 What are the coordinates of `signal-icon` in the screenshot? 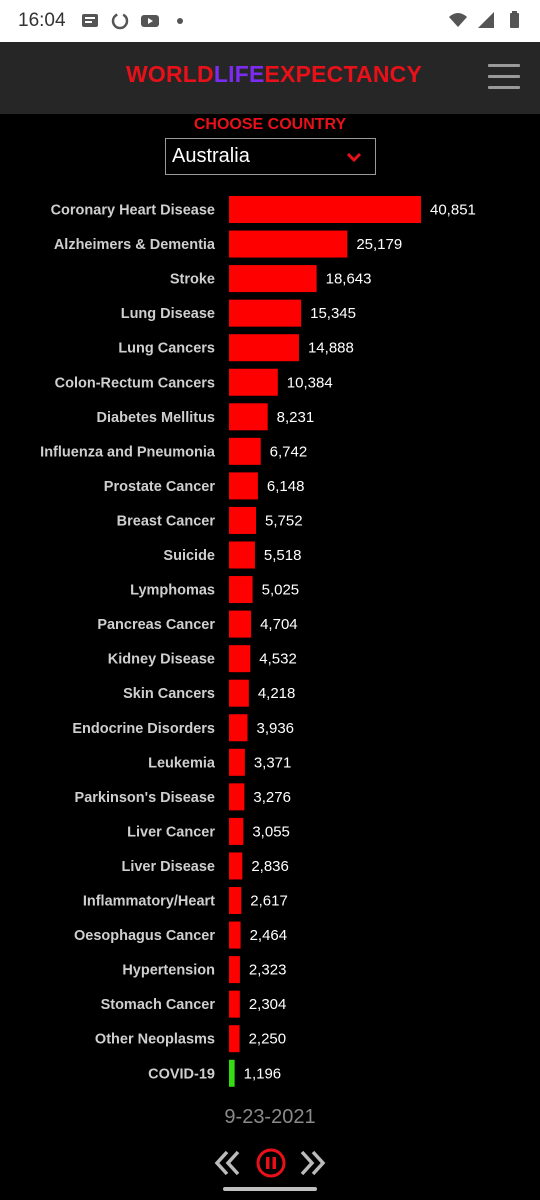 It's located at (486, 20).